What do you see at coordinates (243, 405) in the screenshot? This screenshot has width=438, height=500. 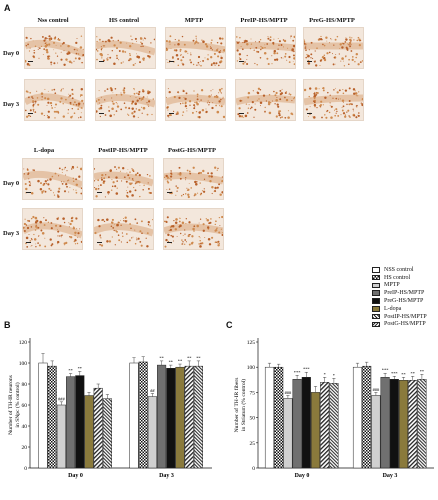 I see `y-axis-label: in Striatum (% control)` at bounding box center [243, 405].